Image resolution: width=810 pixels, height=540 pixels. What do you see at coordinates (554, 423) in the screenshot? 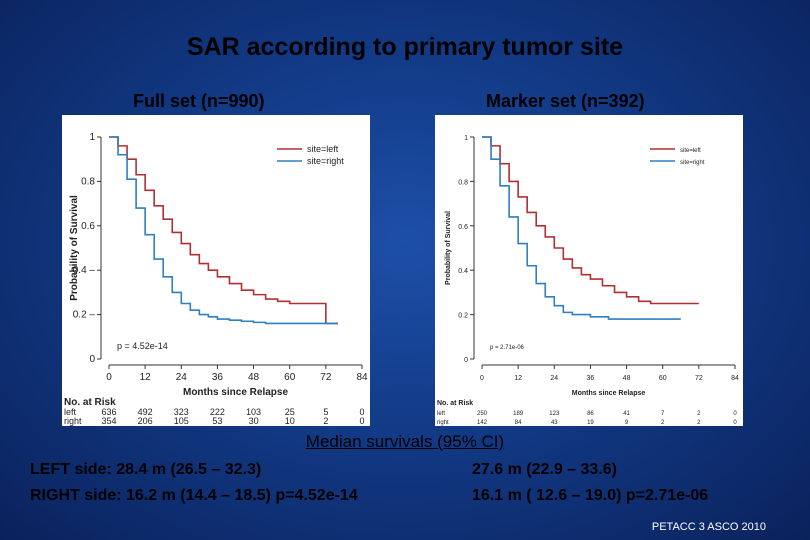
I see `risk-value: 43` at bounding box center [554, 423].